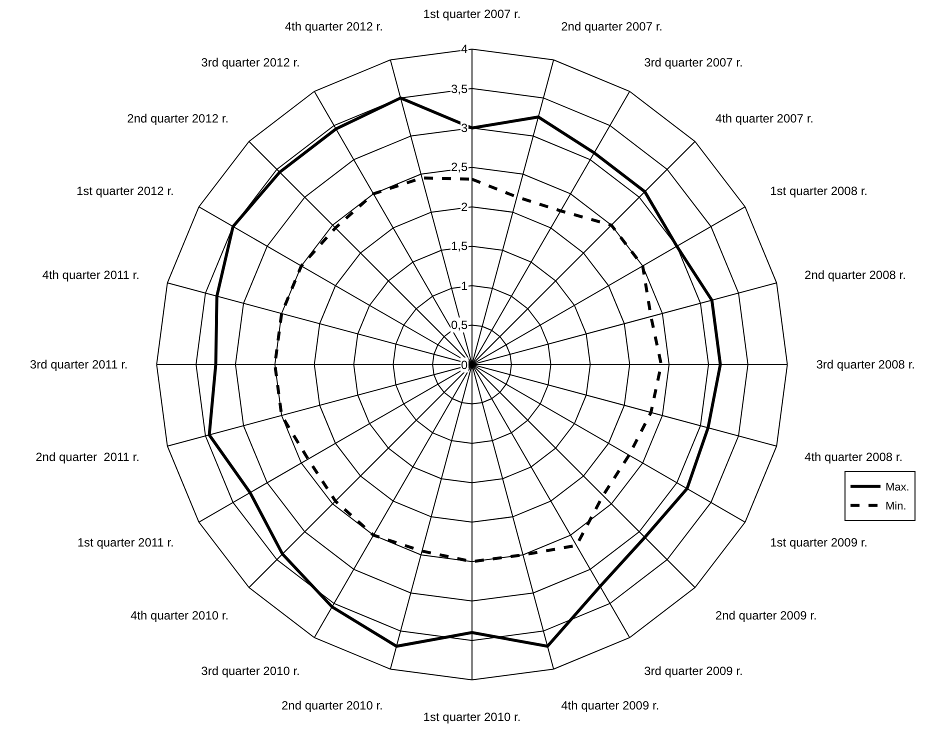 The width and height of the screenshot is (944, 729). Describe the element at coordinates (472, 13) in the screenshot. I see `spoke-label: 1st quarter 2007 r.` at that location.